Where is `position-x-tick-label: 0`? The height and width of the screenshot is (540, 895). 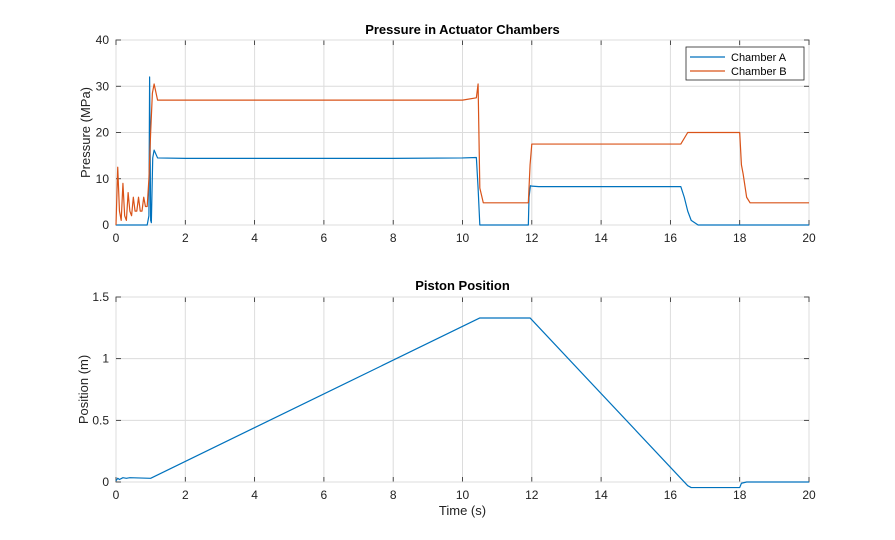
position-x-tick-label: 0 is located at coordinates (116, 495).